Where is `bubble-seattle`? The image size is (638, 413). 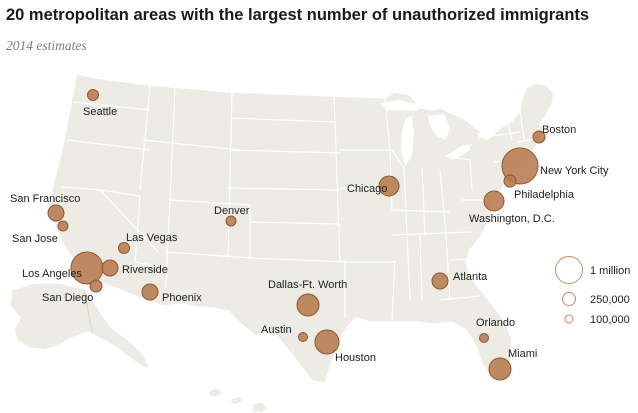 bubble-seattle is located at coordinates (93, 95).